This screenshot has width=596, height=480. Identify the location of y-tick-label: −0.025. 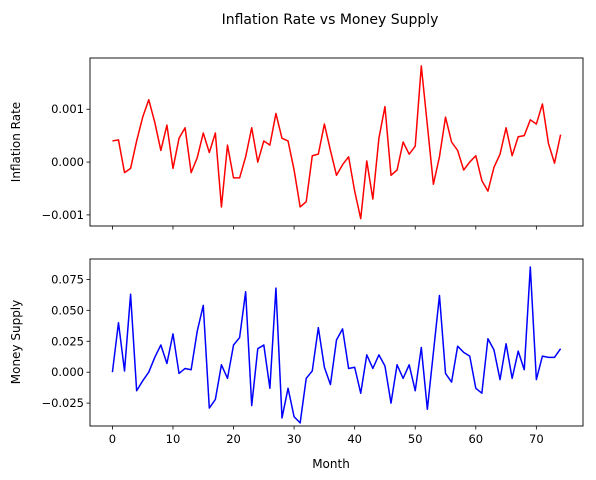
(62, 403).